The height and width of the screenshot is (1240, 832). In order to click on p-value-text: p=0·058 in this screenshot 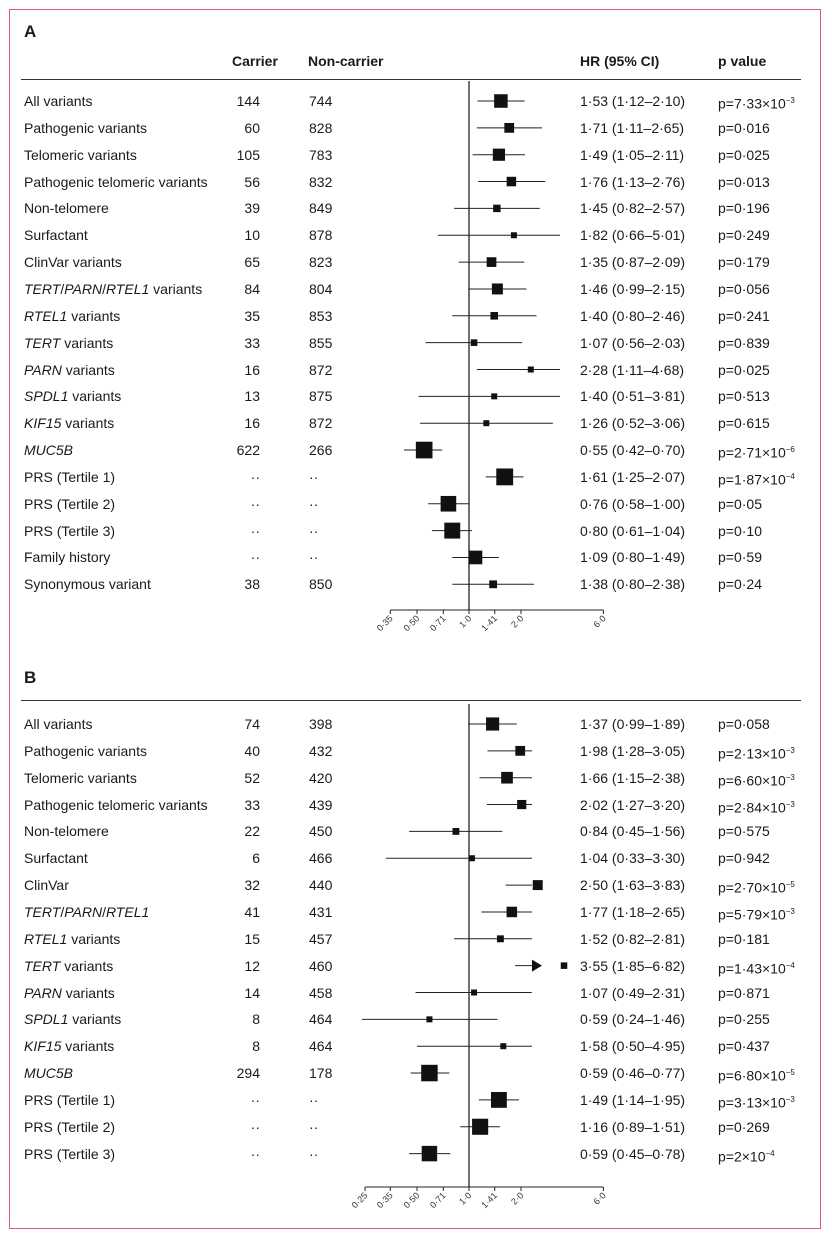, I will do `click(744, 724)`.